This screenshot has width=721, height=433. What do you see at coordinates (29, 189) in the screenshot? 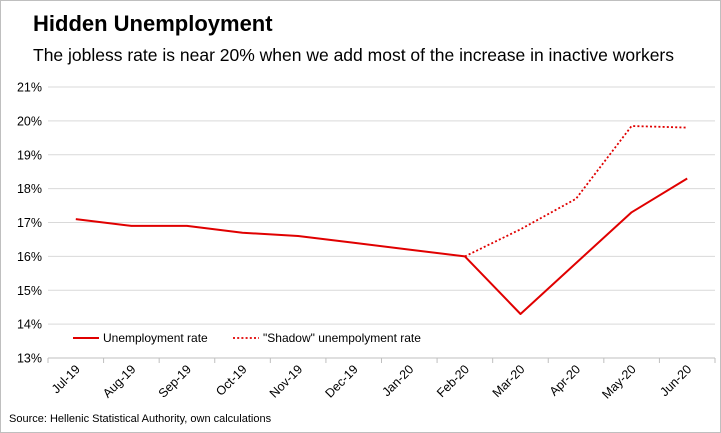
I see `y-tick-label: 18%` at bounding box center [29, 189].